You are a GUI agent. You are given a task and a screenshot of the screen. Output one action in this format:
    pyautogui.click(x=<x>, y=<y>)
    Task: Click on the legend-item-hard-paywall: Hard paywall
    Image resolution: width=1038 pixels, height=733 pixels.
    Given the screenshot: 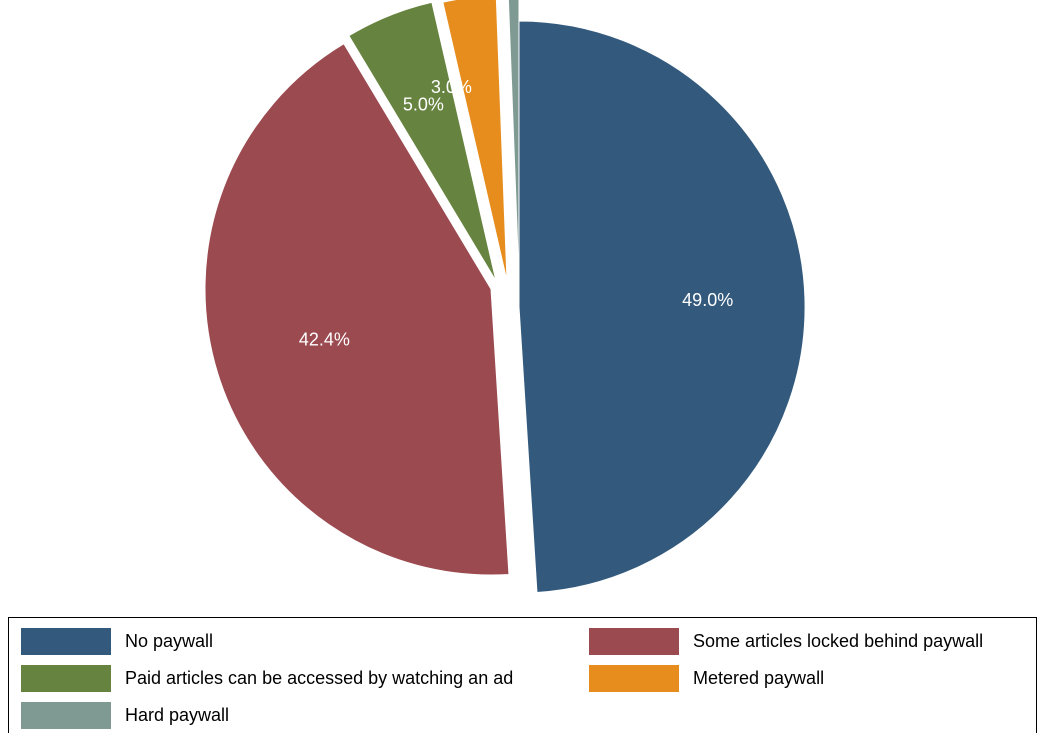 What is the action you would take?
    pyautogui.click(x=125, y=715)
    